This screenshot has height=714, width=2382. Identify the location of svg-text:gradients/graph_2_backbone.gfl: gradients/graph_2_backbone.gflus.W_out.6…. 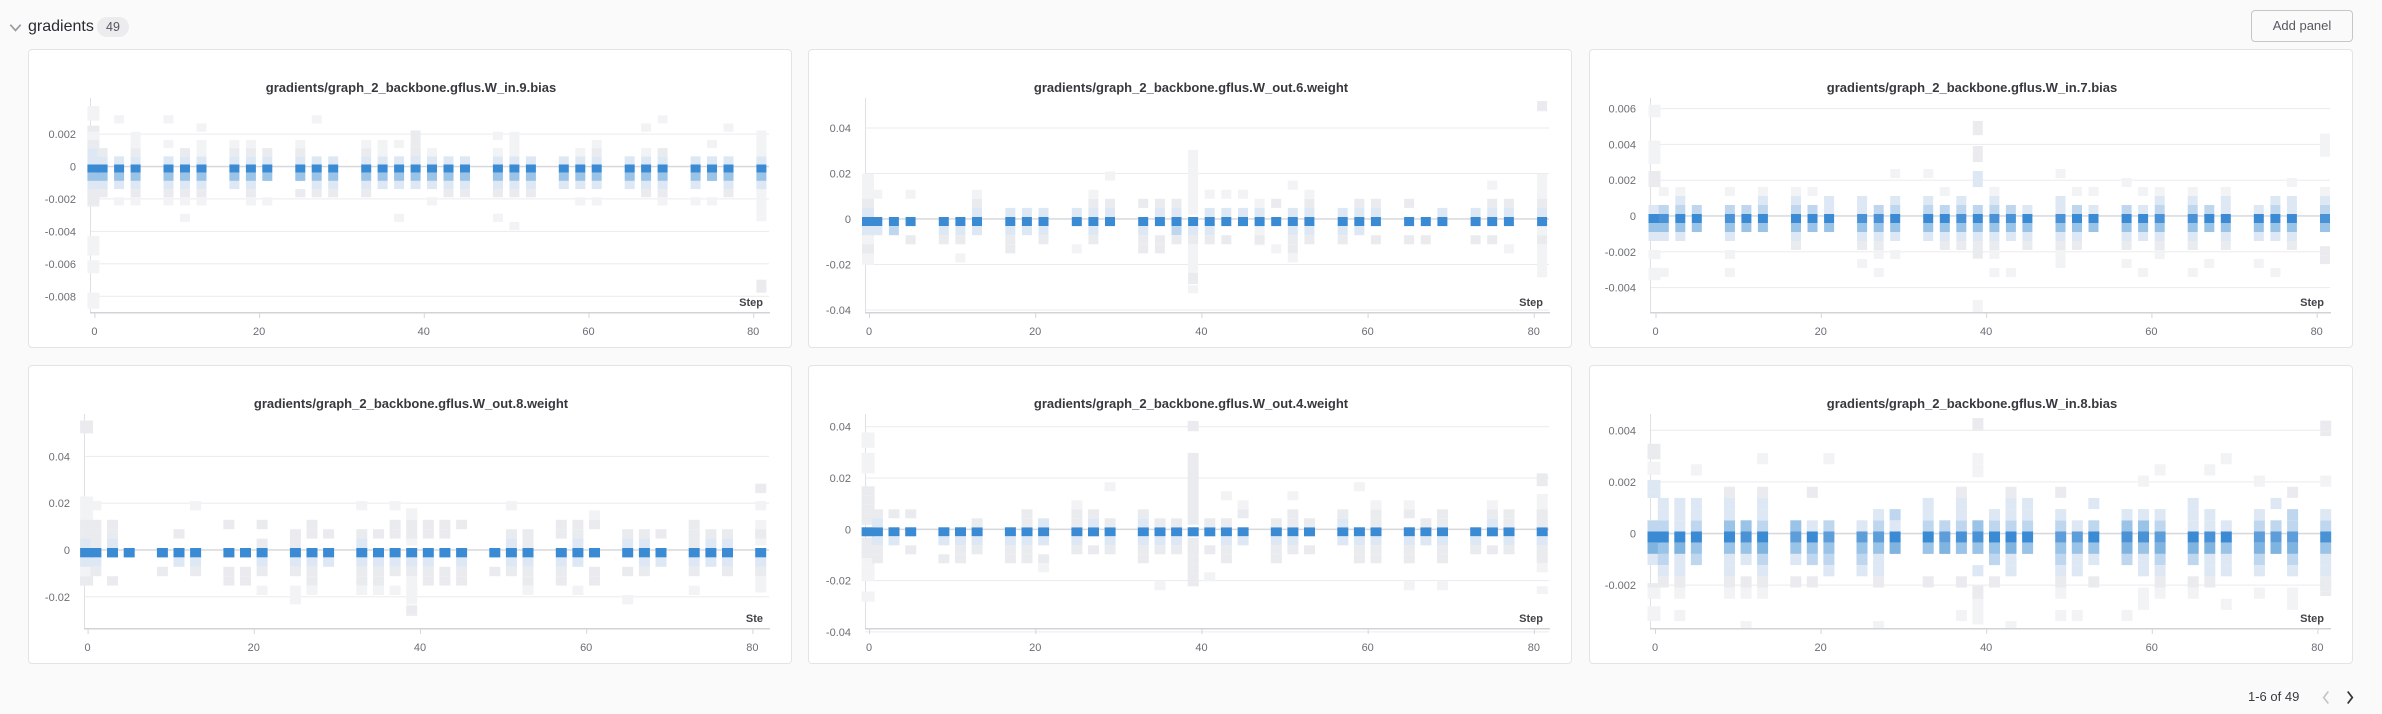
(1191, 87).